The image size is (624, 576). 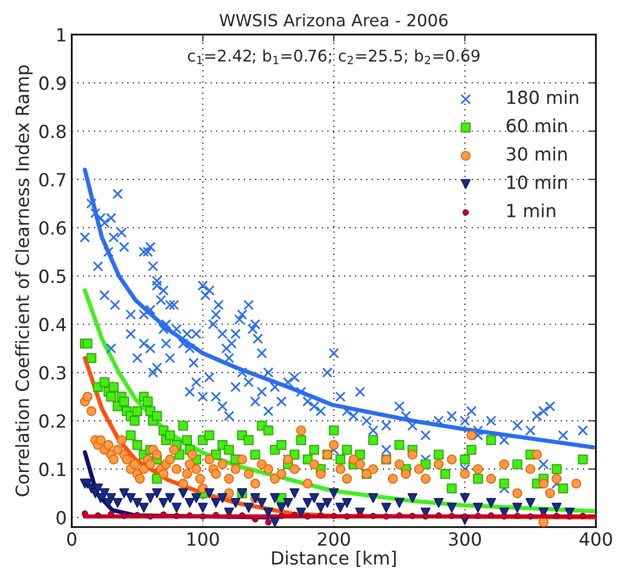 What do you see at coordinates (536, 153) in the screenshot?
I see `legend-label: 30 min` at bounding box center [536, 153].